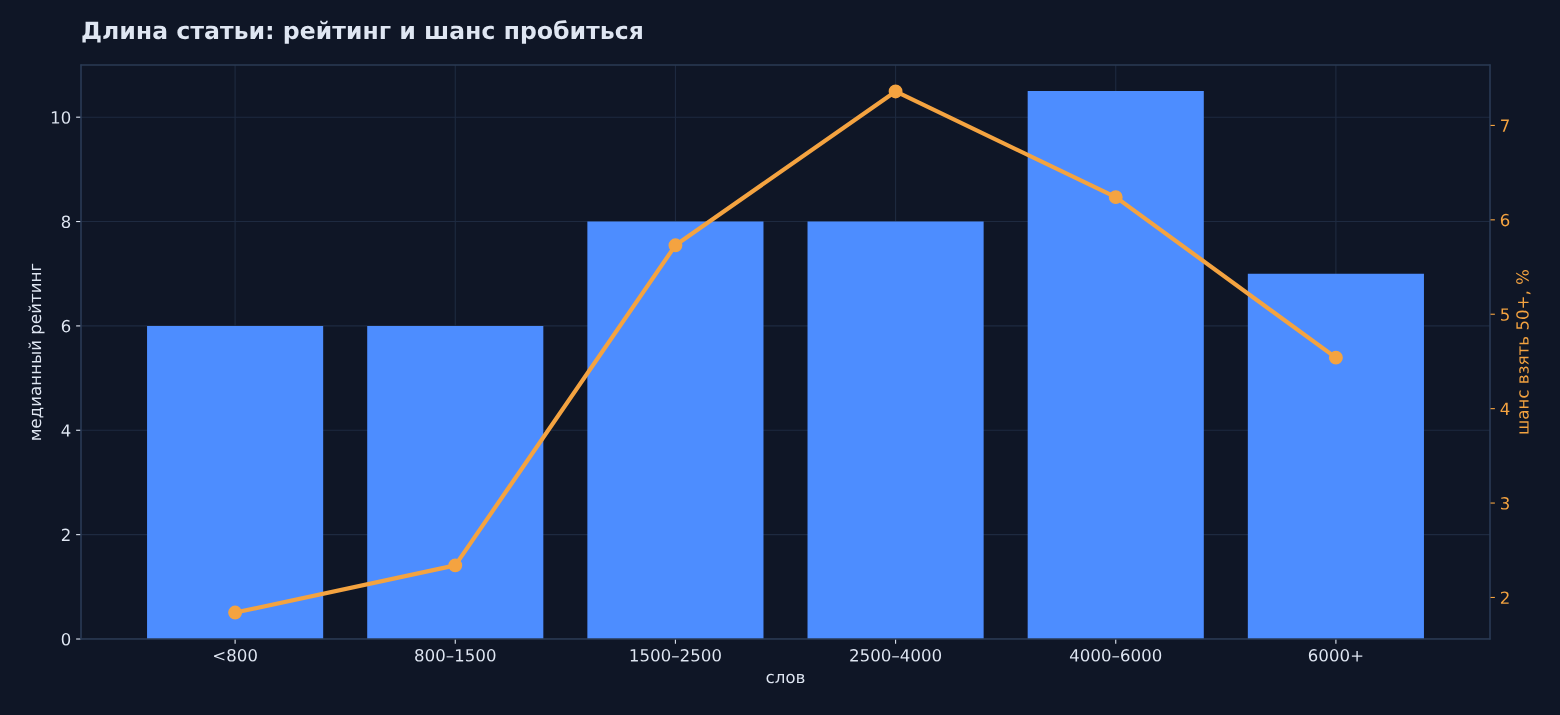  I want to click on x-tick-label: 4000–6000, so click(1115, 655).